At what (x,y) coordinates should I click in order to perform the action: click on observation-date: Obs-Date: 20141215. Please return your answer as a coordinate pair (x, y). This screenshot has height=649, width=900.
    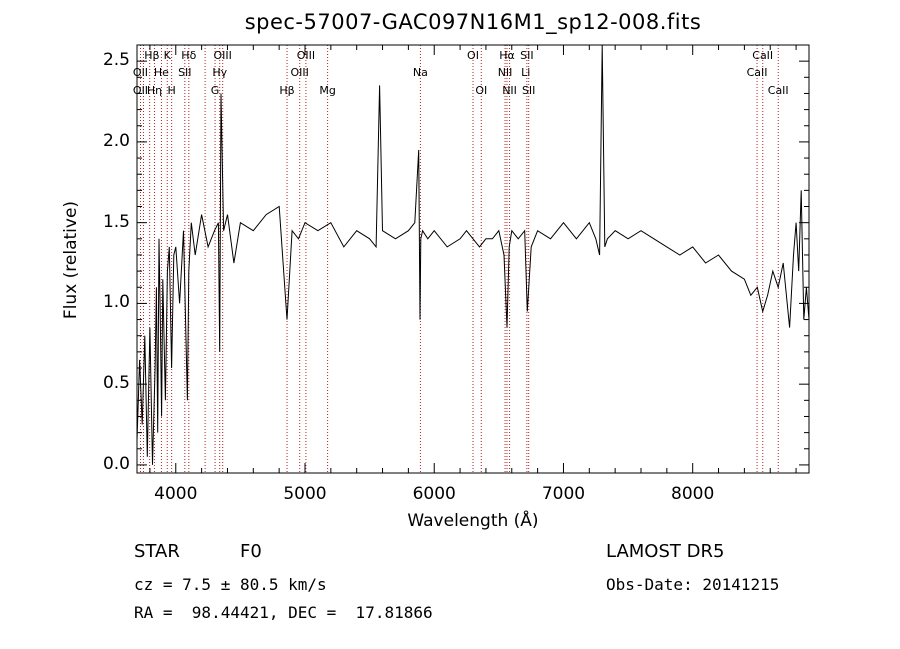
    Looking at the image, I should click on (693, 584).